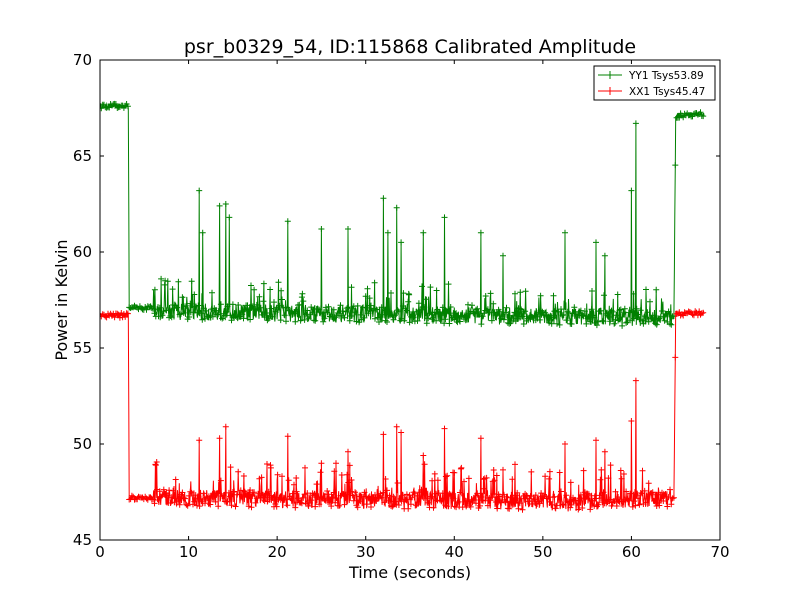  What do you see at coordinates (454, 552) in the screenshot?
I see `x-tick-label: 40` at bounding box center [454, 552].